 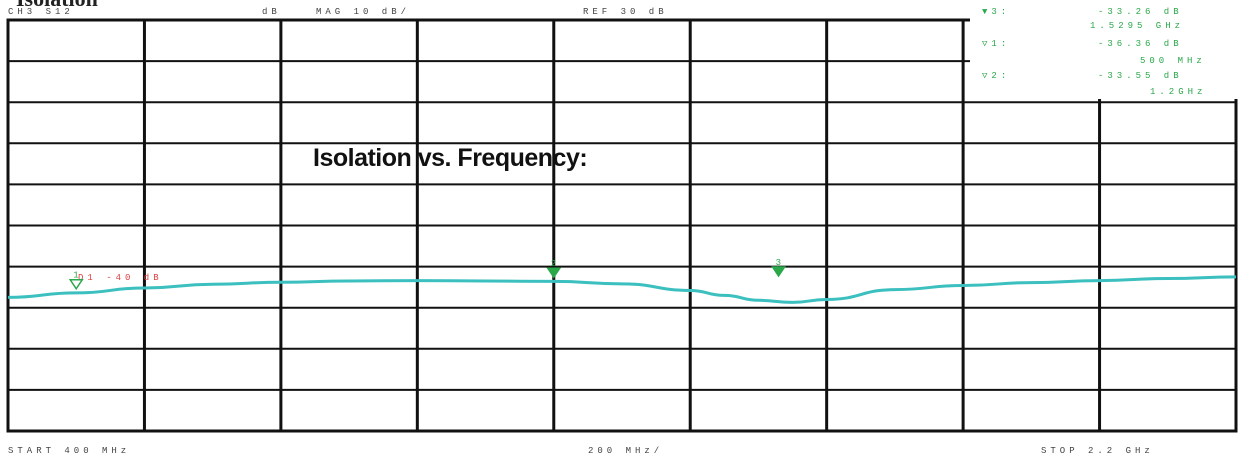 I want to click on logo-text: Isolation, so click(x=57, y=5).